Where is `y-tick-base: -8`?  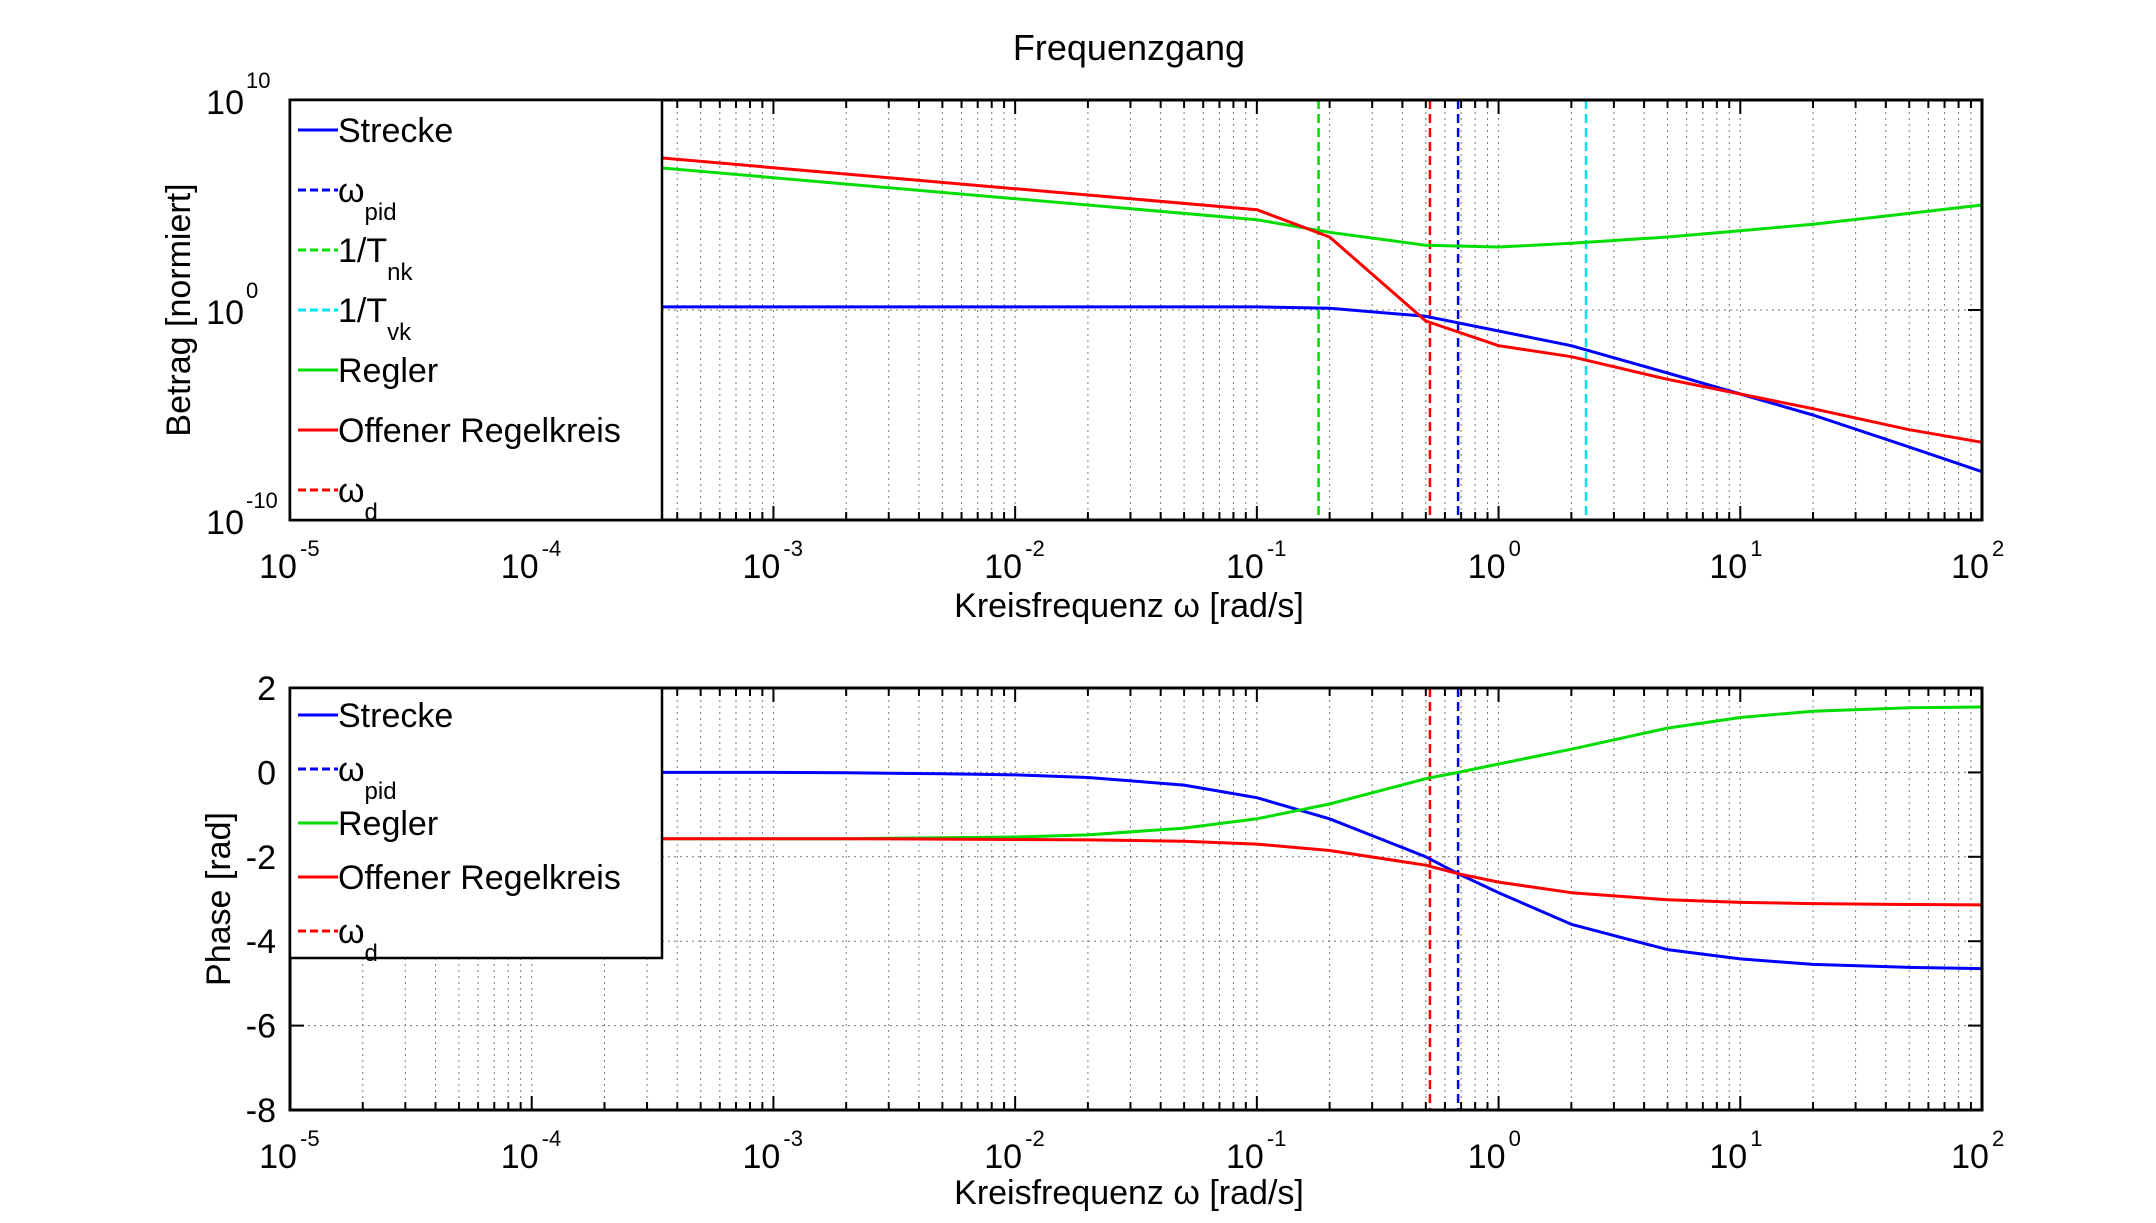 y-tick-base: -8 is located at coordinates (261, 1111).